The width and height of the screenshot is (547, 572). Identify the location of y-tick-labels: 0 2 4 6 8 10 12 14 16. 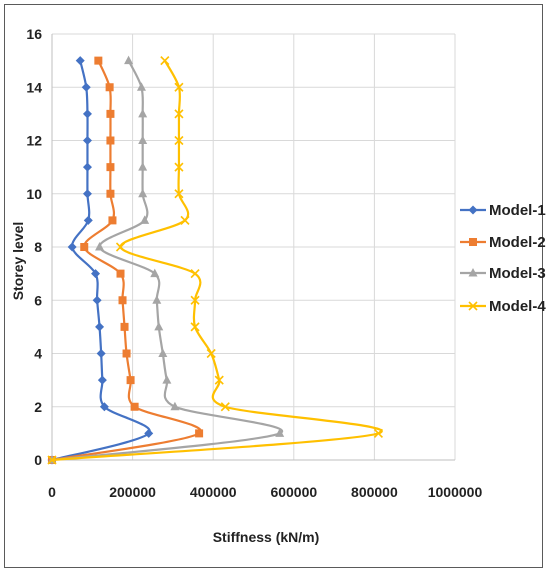
(34, 247).